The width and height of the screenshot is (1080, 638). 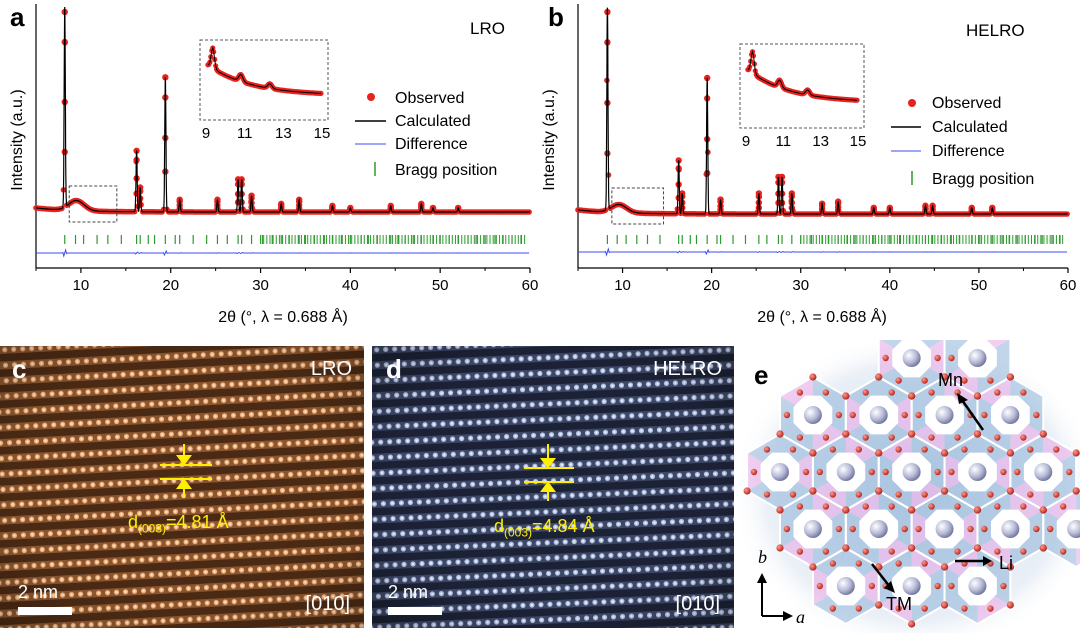 I want to click on legend-observed-marker, so click(x=912, y=103).